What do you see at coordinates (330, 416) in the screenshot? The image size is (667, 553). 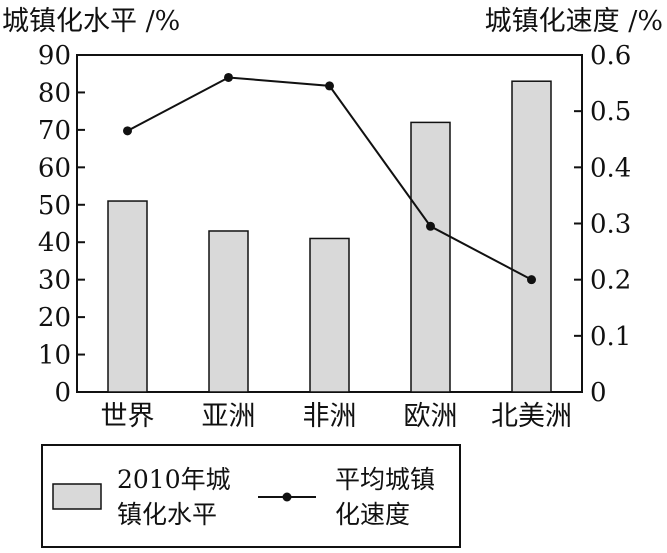 I see `x-tick-label: 非洲` at bounding box center [330, 416].